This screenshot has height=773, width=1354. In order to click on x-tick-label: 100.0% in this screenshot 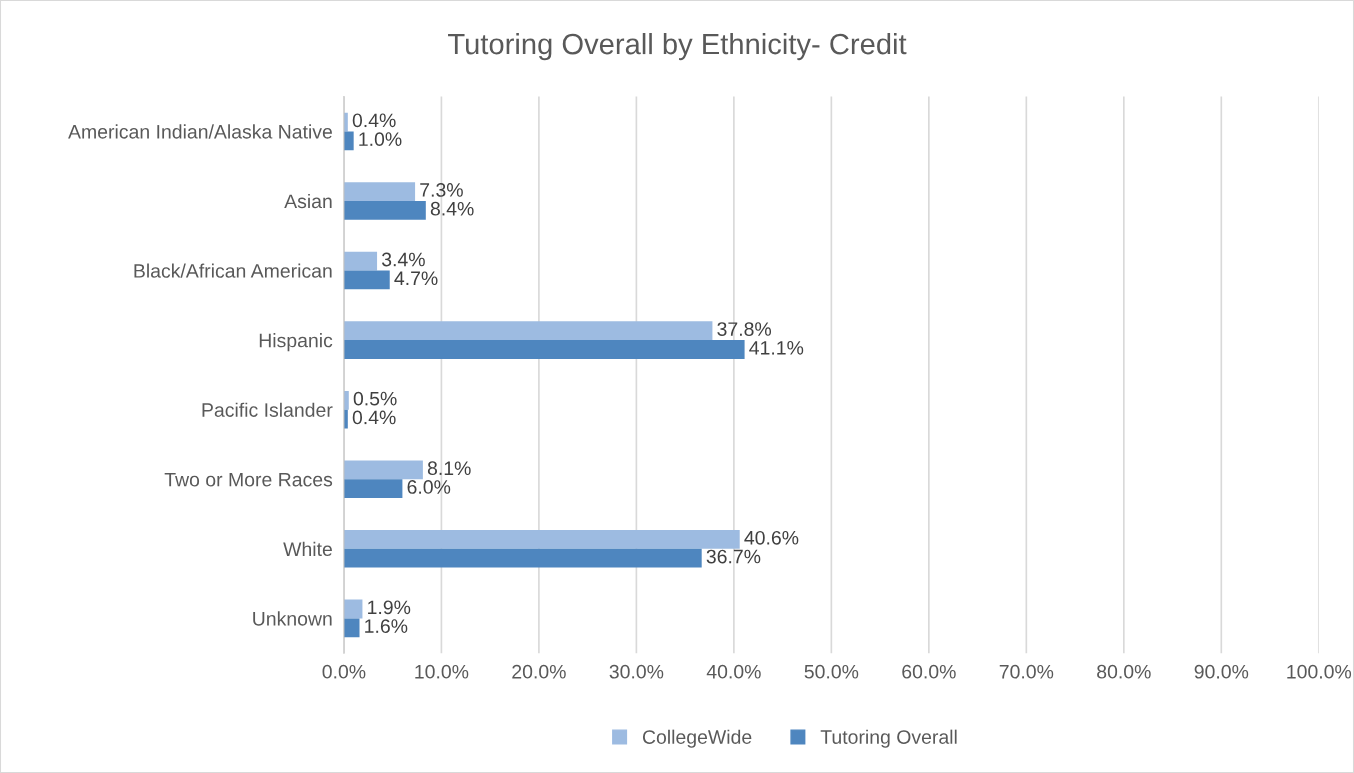, I will do `click(1319, 671)`.